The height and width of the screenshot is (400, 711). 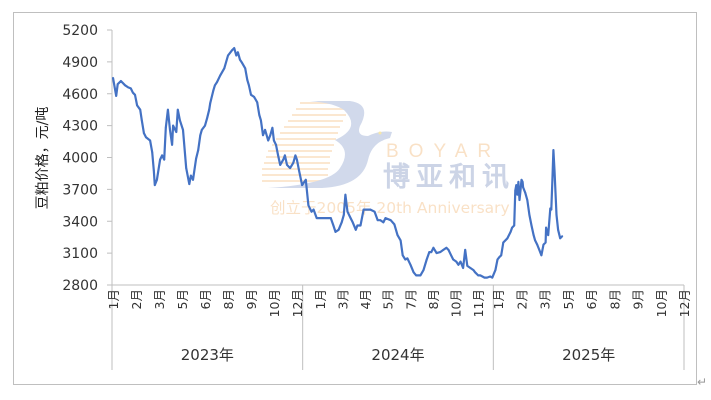 What do you see at coordinates (80, 63) in the screenshot?
I see `y-tick-label: 4900` at bounding box center [80, 63].